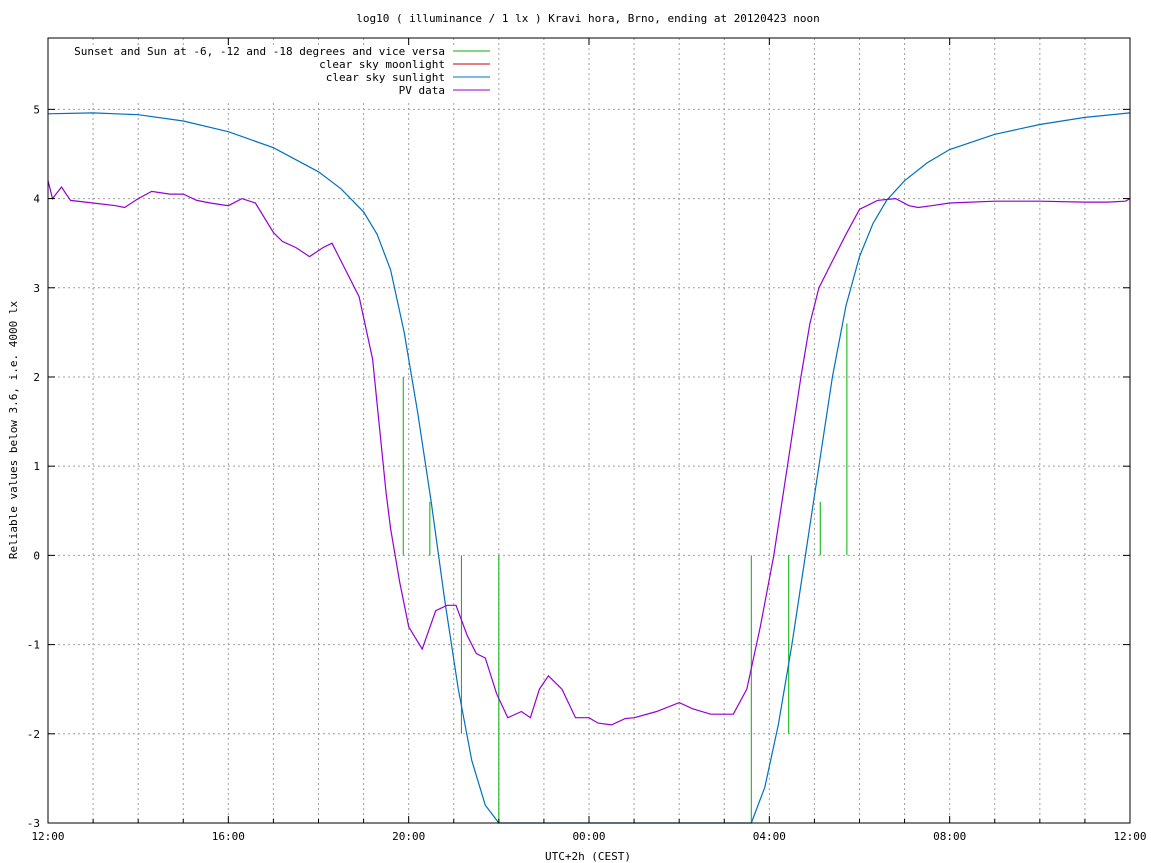  I want to click on x-tick-label: 00:00, so click(588, 836).